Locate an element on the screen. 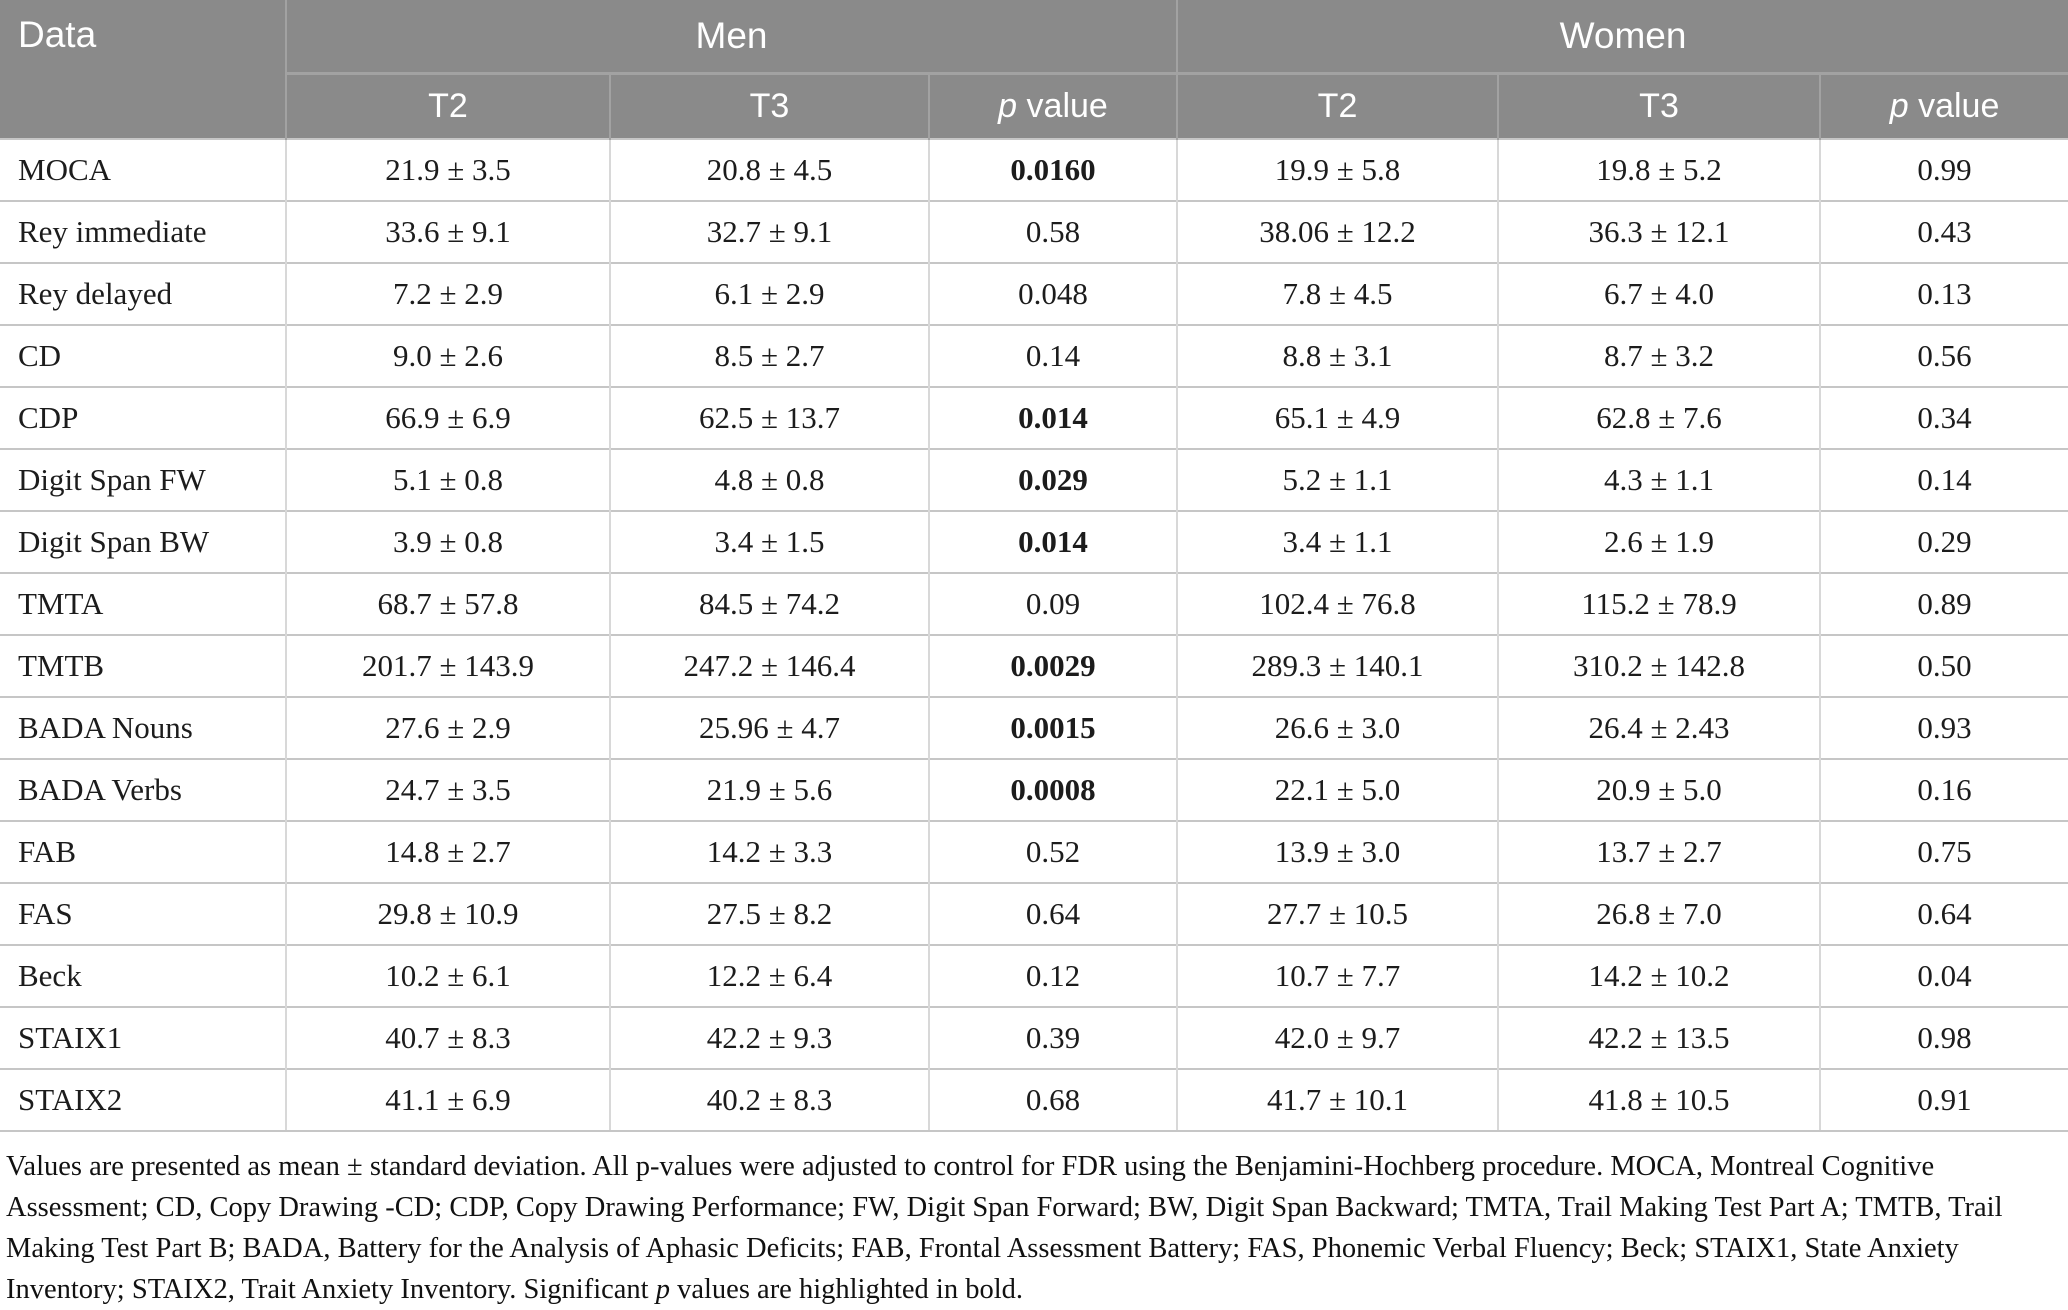 The image size is (2068, 1310). cell-men-t2: 27.6 ± 2.9 is located at coordinates (447, 727).